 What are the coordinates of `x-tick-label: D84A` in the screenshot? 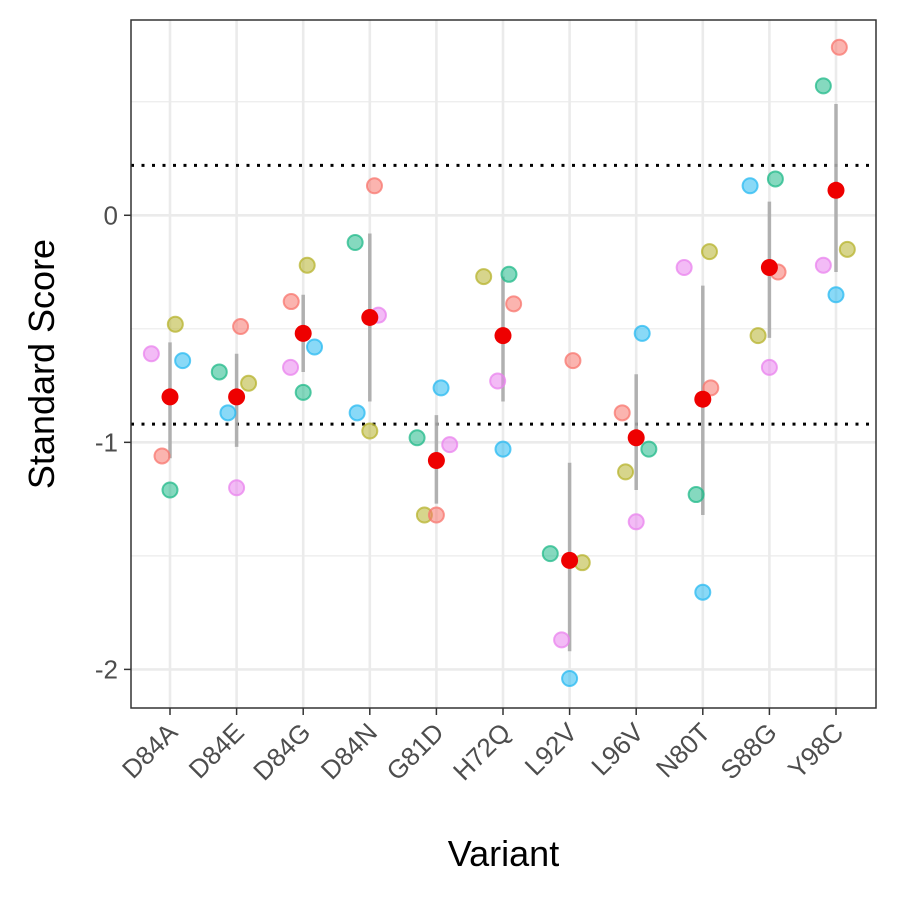 It's located at (150, 751).